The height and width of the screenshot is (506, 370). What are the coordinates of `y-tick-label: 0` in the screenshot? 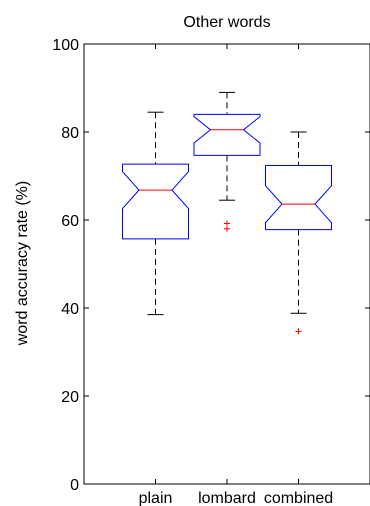 It's located at (74, 485).